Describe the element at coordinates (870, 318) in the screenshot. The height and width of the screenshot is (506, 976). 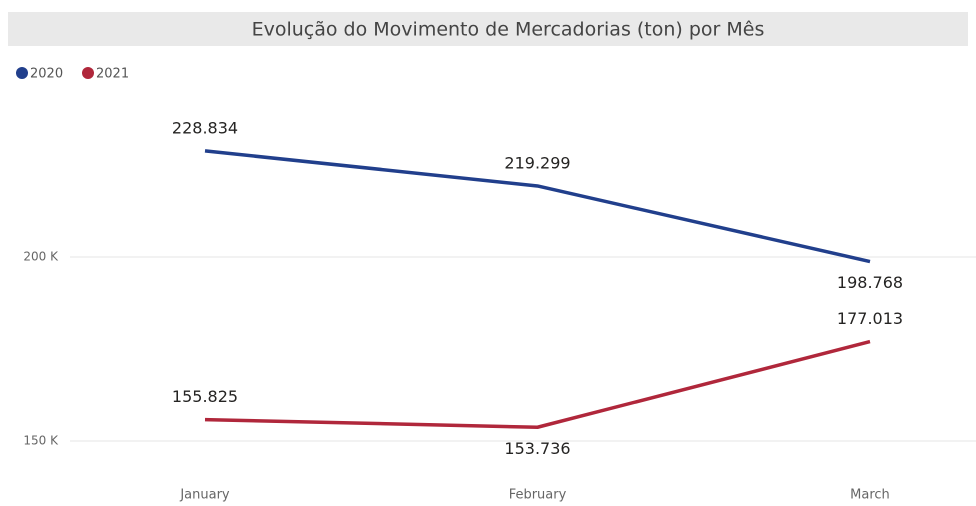
I see `data-label: 177.013` at that location.